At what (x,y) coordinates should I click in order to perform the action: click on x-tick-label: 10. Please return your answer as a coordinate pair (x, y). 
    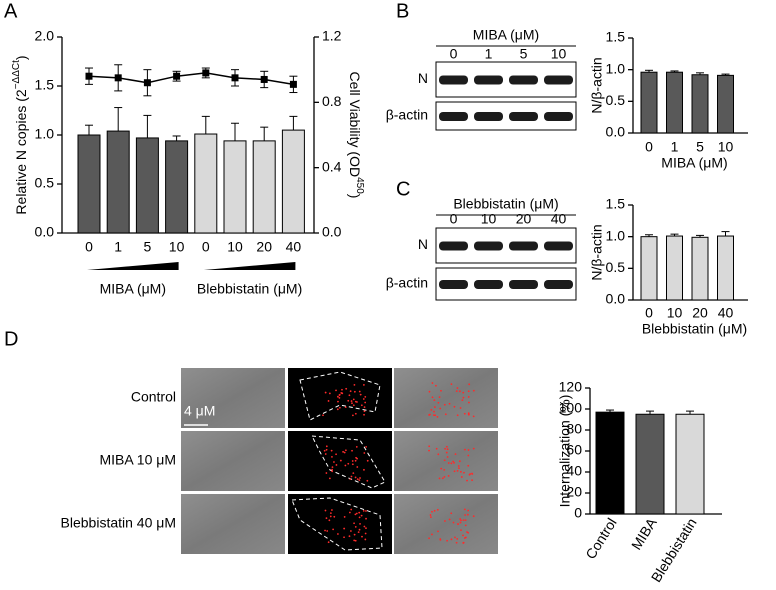
    Looking at the image, I should click on (235, 247).